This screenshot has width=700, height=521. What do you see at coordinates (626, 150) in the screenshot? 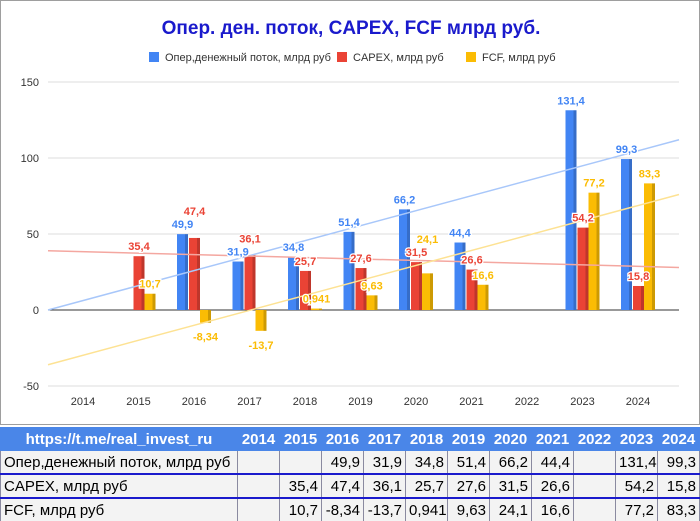
I see `data-label: 99,3` at bounding box center [626, 150].